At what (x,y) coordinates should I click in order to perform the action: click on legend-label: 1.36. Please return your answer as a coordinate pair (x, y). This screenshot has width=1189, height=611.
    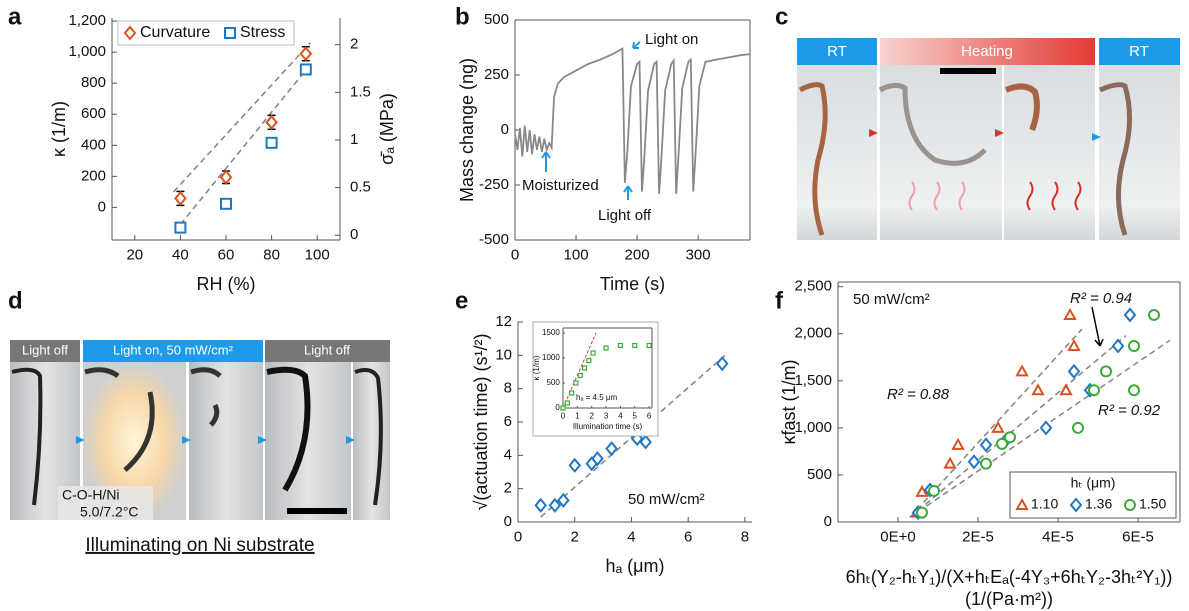
    Looking at the image, I should click on (1098, 504).